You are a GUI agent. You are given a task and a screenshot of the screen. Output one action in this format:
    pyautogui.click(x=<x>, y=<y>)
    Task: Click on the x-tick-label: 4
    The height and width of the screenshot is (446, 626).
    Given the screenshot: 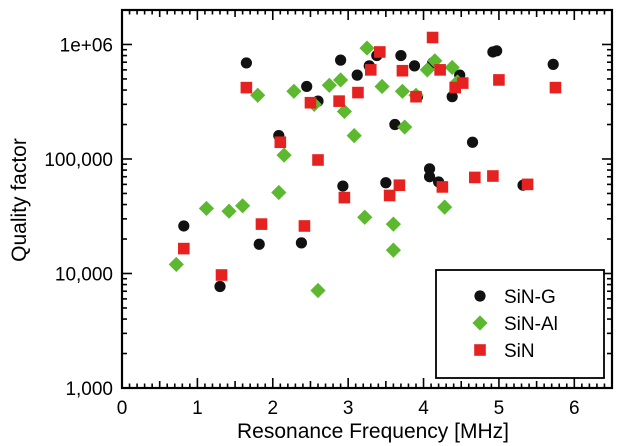 What is the action you would take?
    pyautogui.click(x=423, y=408)
    